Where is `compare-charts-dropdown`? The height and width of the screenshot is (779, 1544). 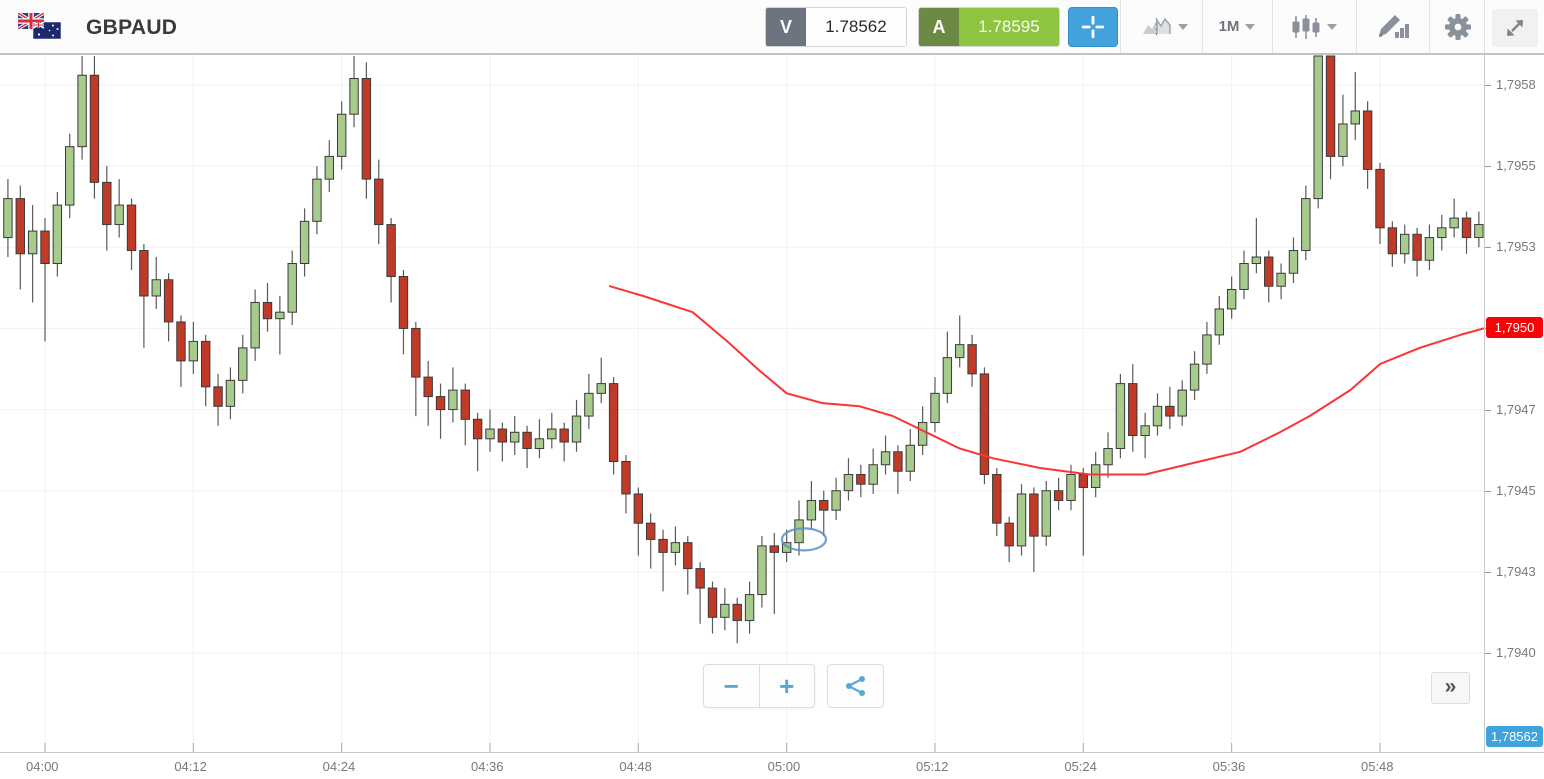 compare-charts-dropdown is located at coordinates (1165, 26).